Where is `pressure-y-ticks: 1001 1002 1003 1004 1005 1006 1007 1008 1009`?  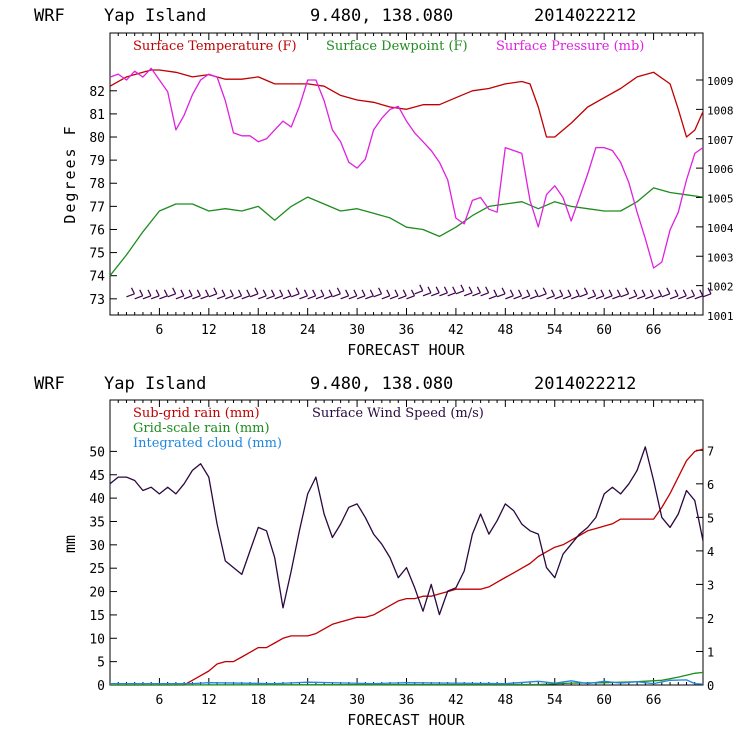
pressure-y-ticks: 1001 1002 1003 1004 1005 1006 1007 1008 1009 is located at coordinates (715, 199).